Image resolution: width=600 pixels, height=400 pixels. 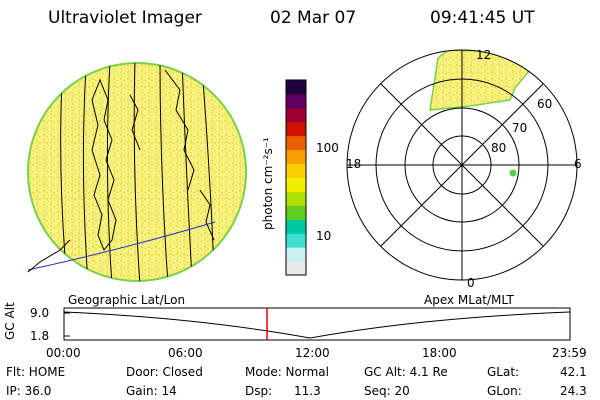 What do you see at coordinates (324, 236) in the screenshot?
I see `colorbar-tick-10: 10` at bounding box center [324, 236].